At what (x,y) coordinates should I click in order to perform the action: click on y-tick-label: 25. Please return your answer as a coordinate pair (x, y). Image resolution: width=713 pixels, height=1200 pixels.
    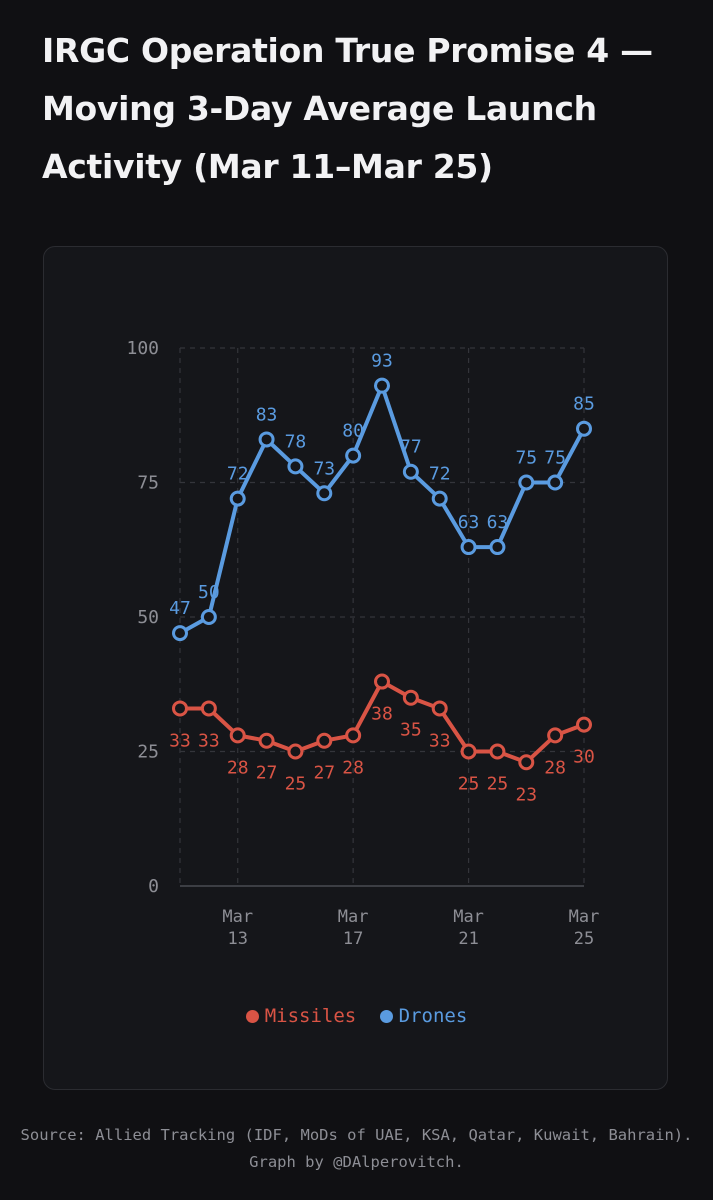
    Looking at the image, I should click on (148, 752).